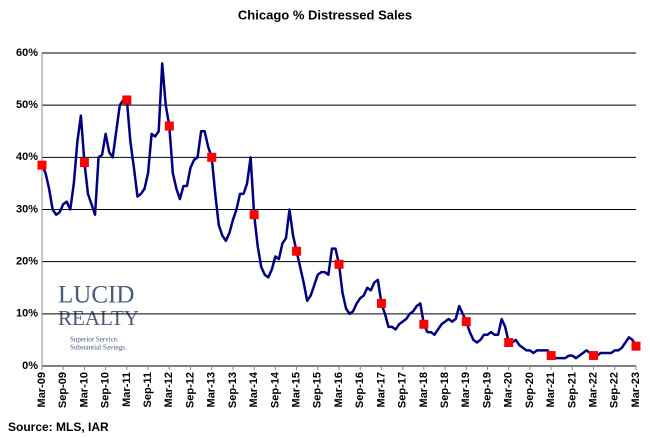 The height and width of the screenshot is (438, 650). Describe the element at coordinates (318, 390) in the screenshot. I see `x-tick-label: Sep-15` at that location.